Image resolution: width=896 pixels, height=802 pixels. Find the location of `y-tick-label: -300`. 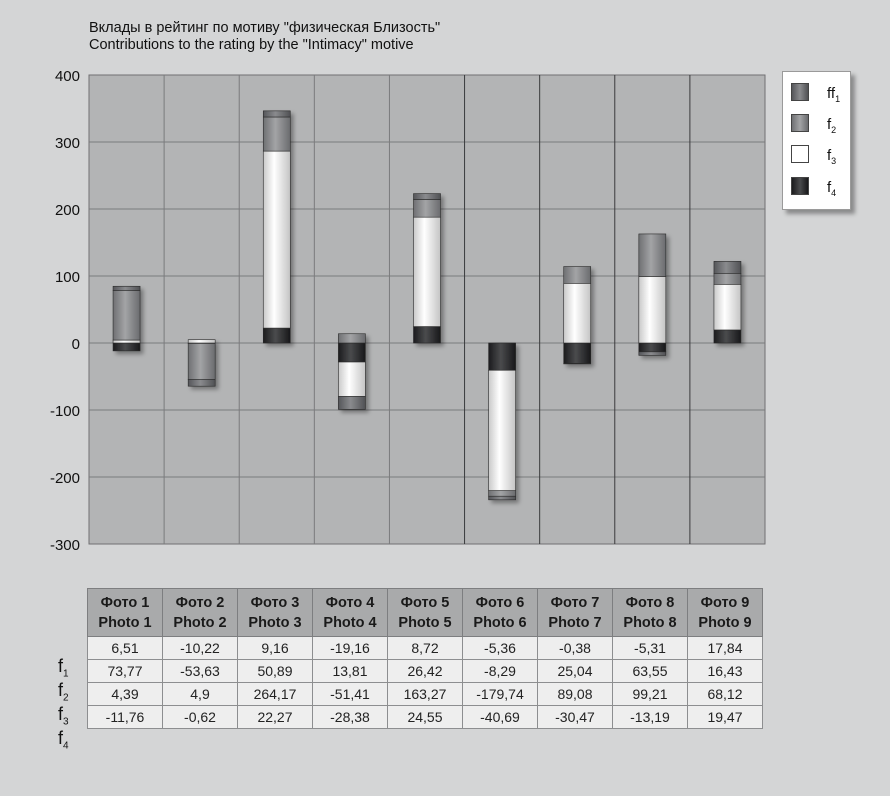

y-tick-label: -300 is located at coordinates (65, 545).